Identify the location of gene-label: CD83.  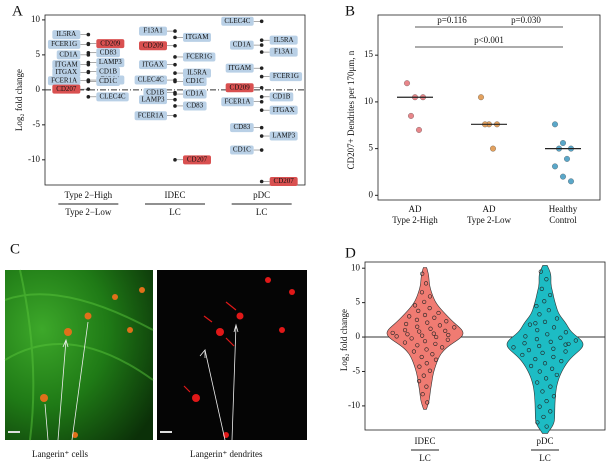
(194, 106).